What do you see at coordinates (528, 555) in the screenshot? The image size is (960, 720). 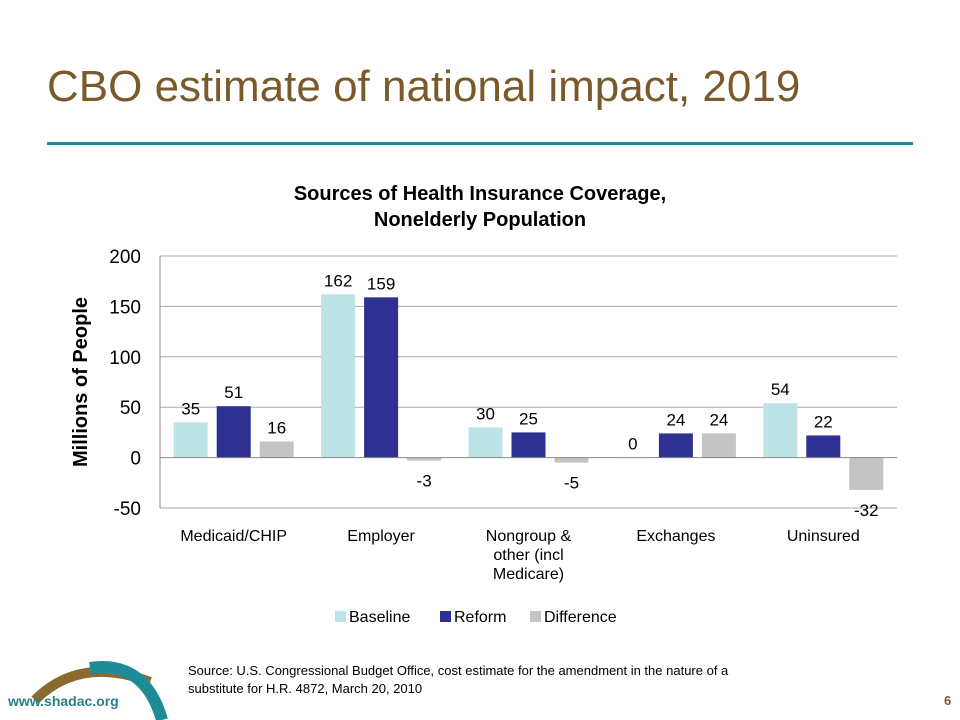 I see `x-tick-label: other (incl` at bounding box center [528, 555].